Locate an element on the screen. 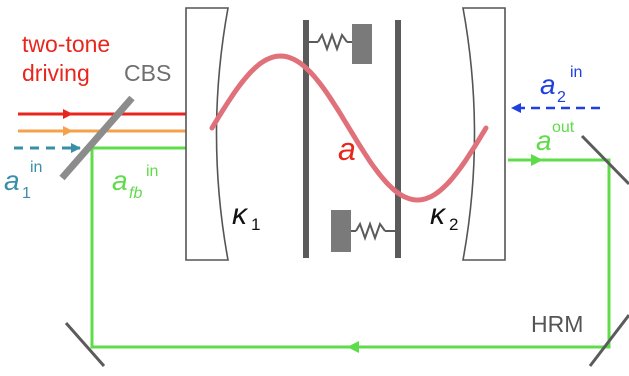 The image size is (629, 376). cbs-label: CBS is located at coordinates (147, 73).